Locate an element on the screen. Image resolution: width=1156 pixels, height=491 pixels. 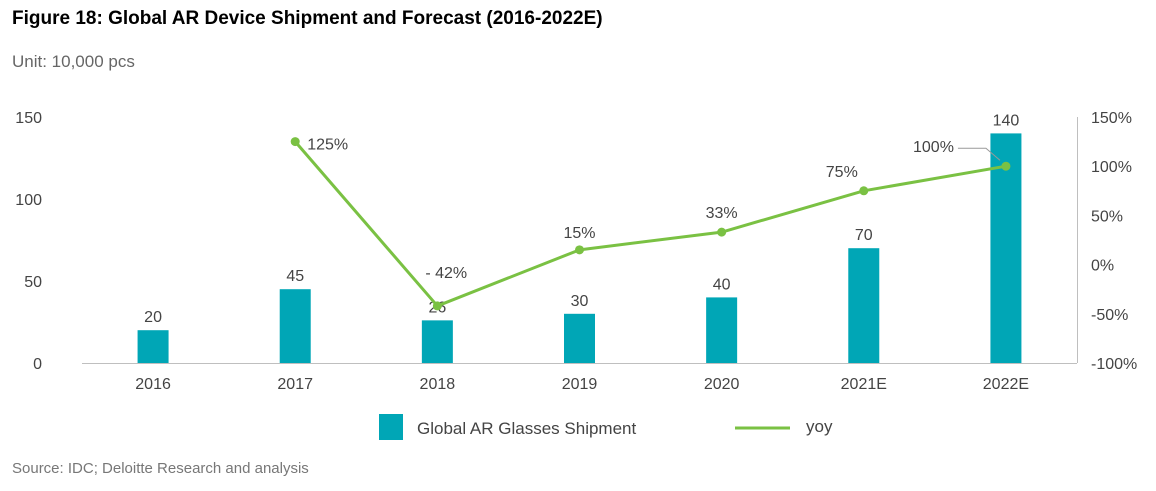
x-tick-label: 2022E is located at coordinates (1006, 384).